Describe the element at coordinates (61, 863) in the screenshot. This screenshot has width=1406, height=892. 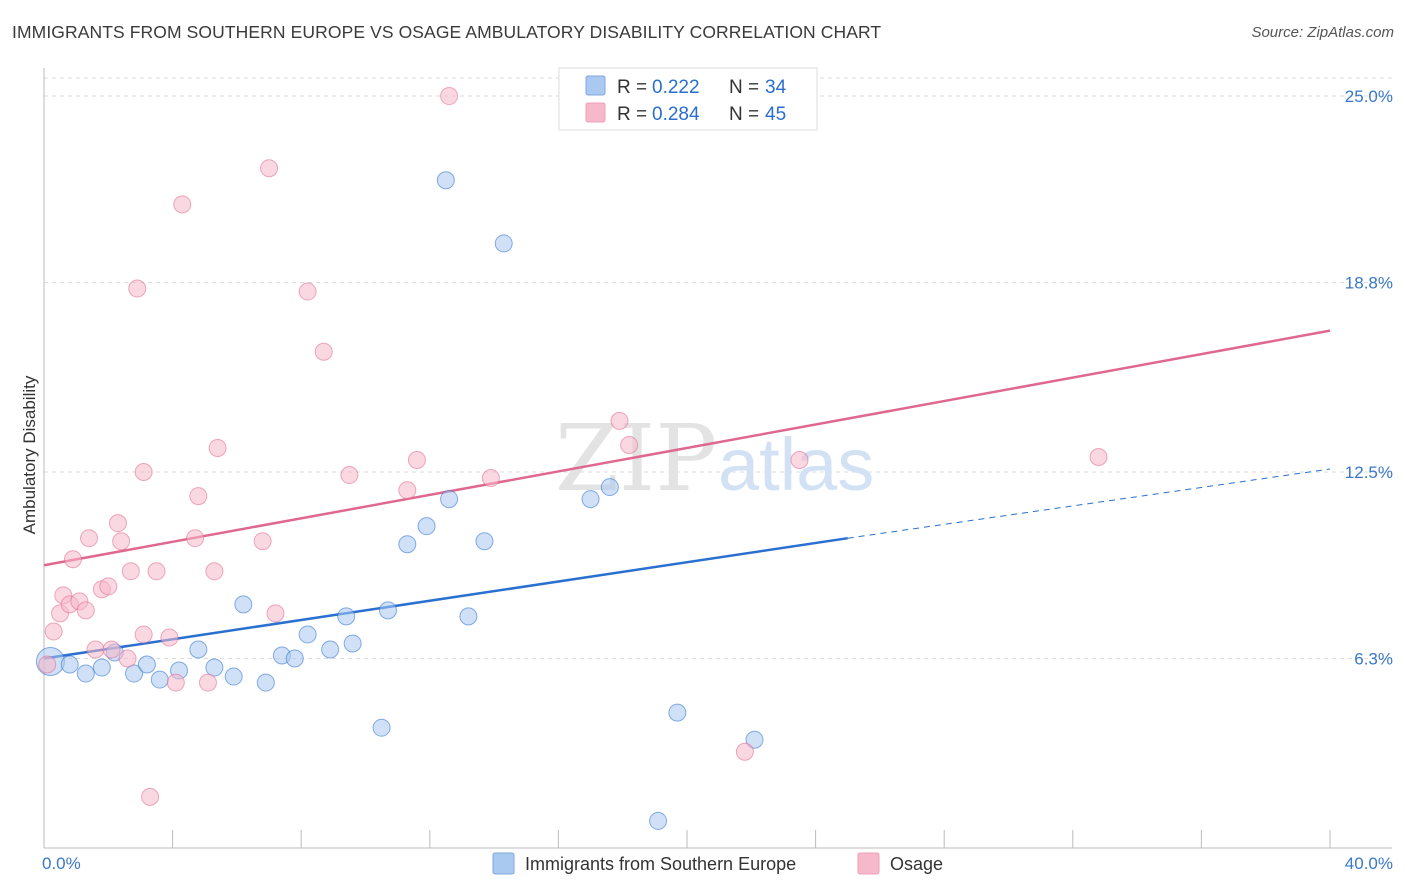
I see `x-tick-label-0: 0.0%` at that location.